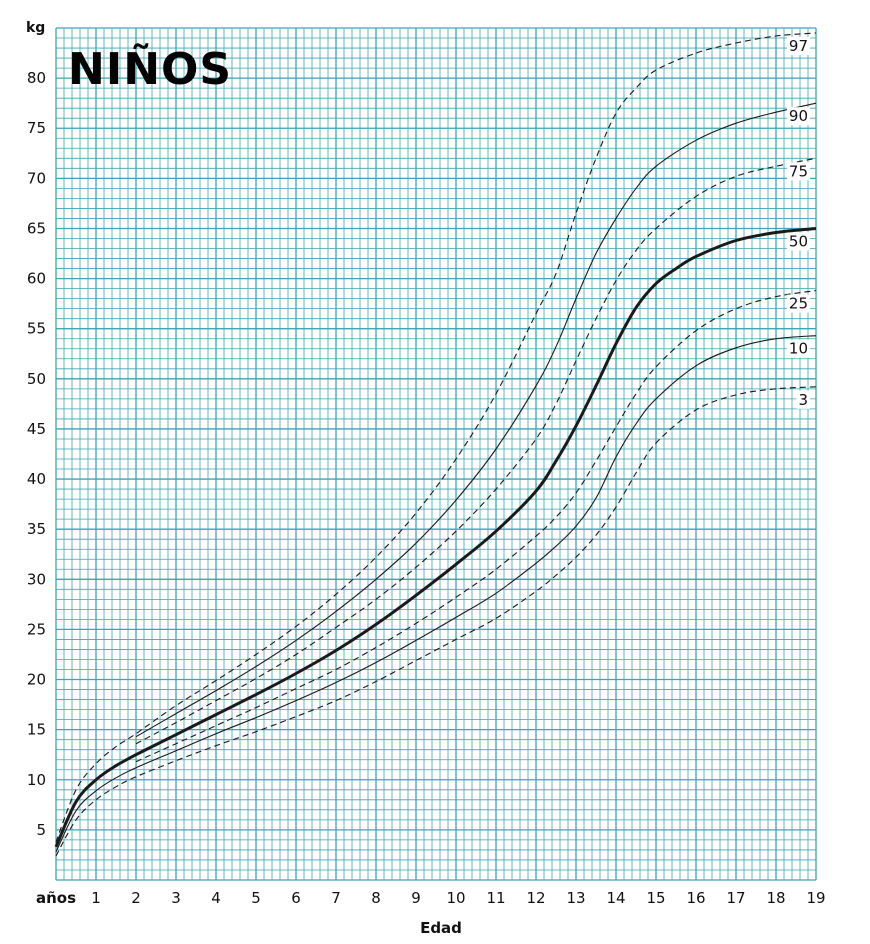 The height and width of the screenshot is (944, 870). I want to click on x-tick-label: 17, so click(735, 898).